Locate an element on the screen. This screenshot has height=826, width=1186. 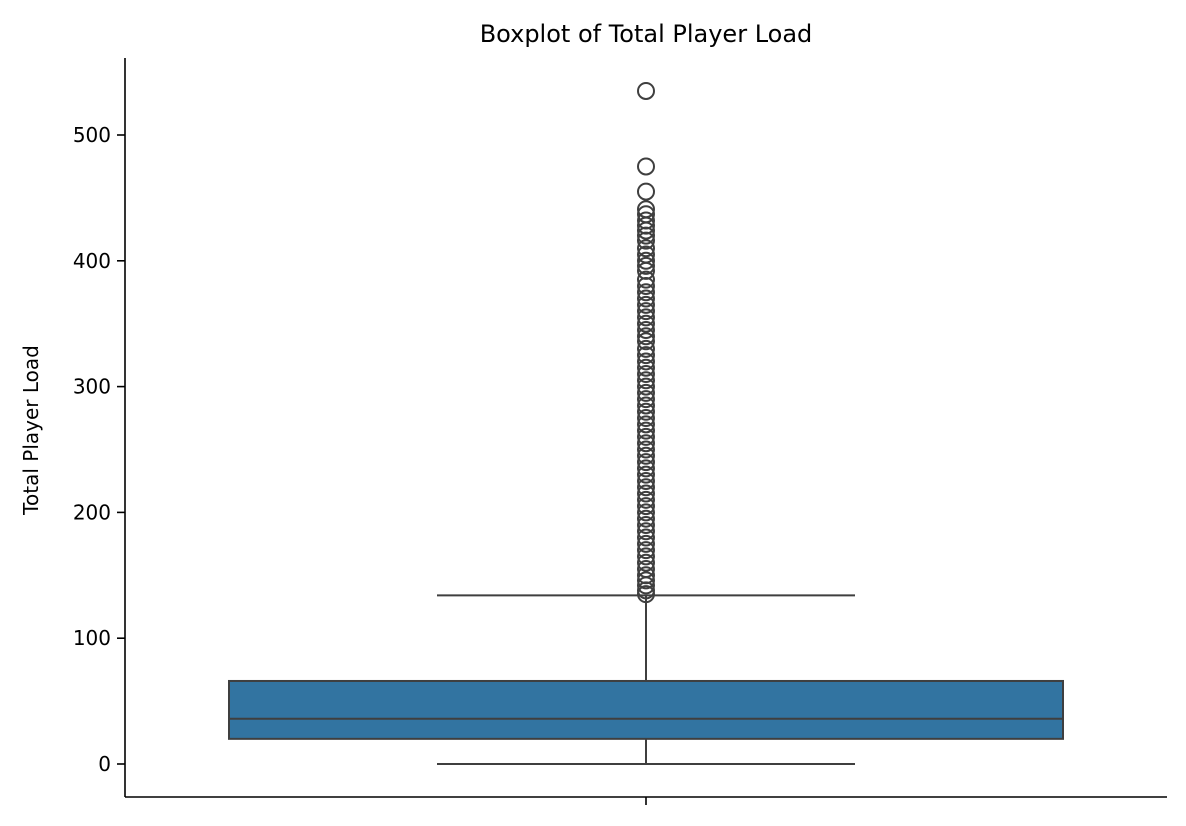
y-tick-label-500: 500 is located at coordinates (92, 135).